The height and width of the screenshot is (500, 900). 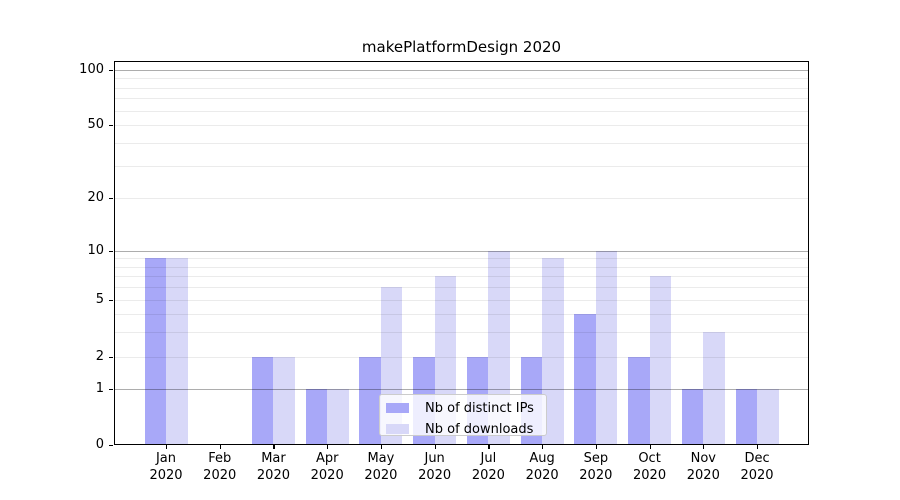 What do you see at coordinates (650, 467) in the screenshot?
I see `x-tick-label: Oct 2020` at bounding box center [650, 467].